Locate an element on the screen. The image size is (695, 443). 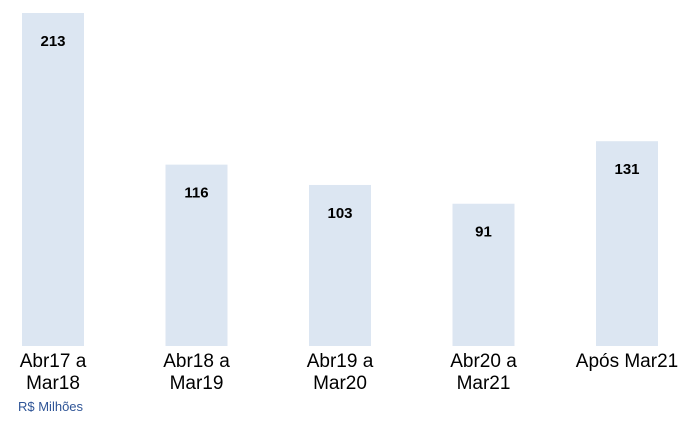
x-tick-label: Abr18 a Mar19 is located at coordinates (196, 372).